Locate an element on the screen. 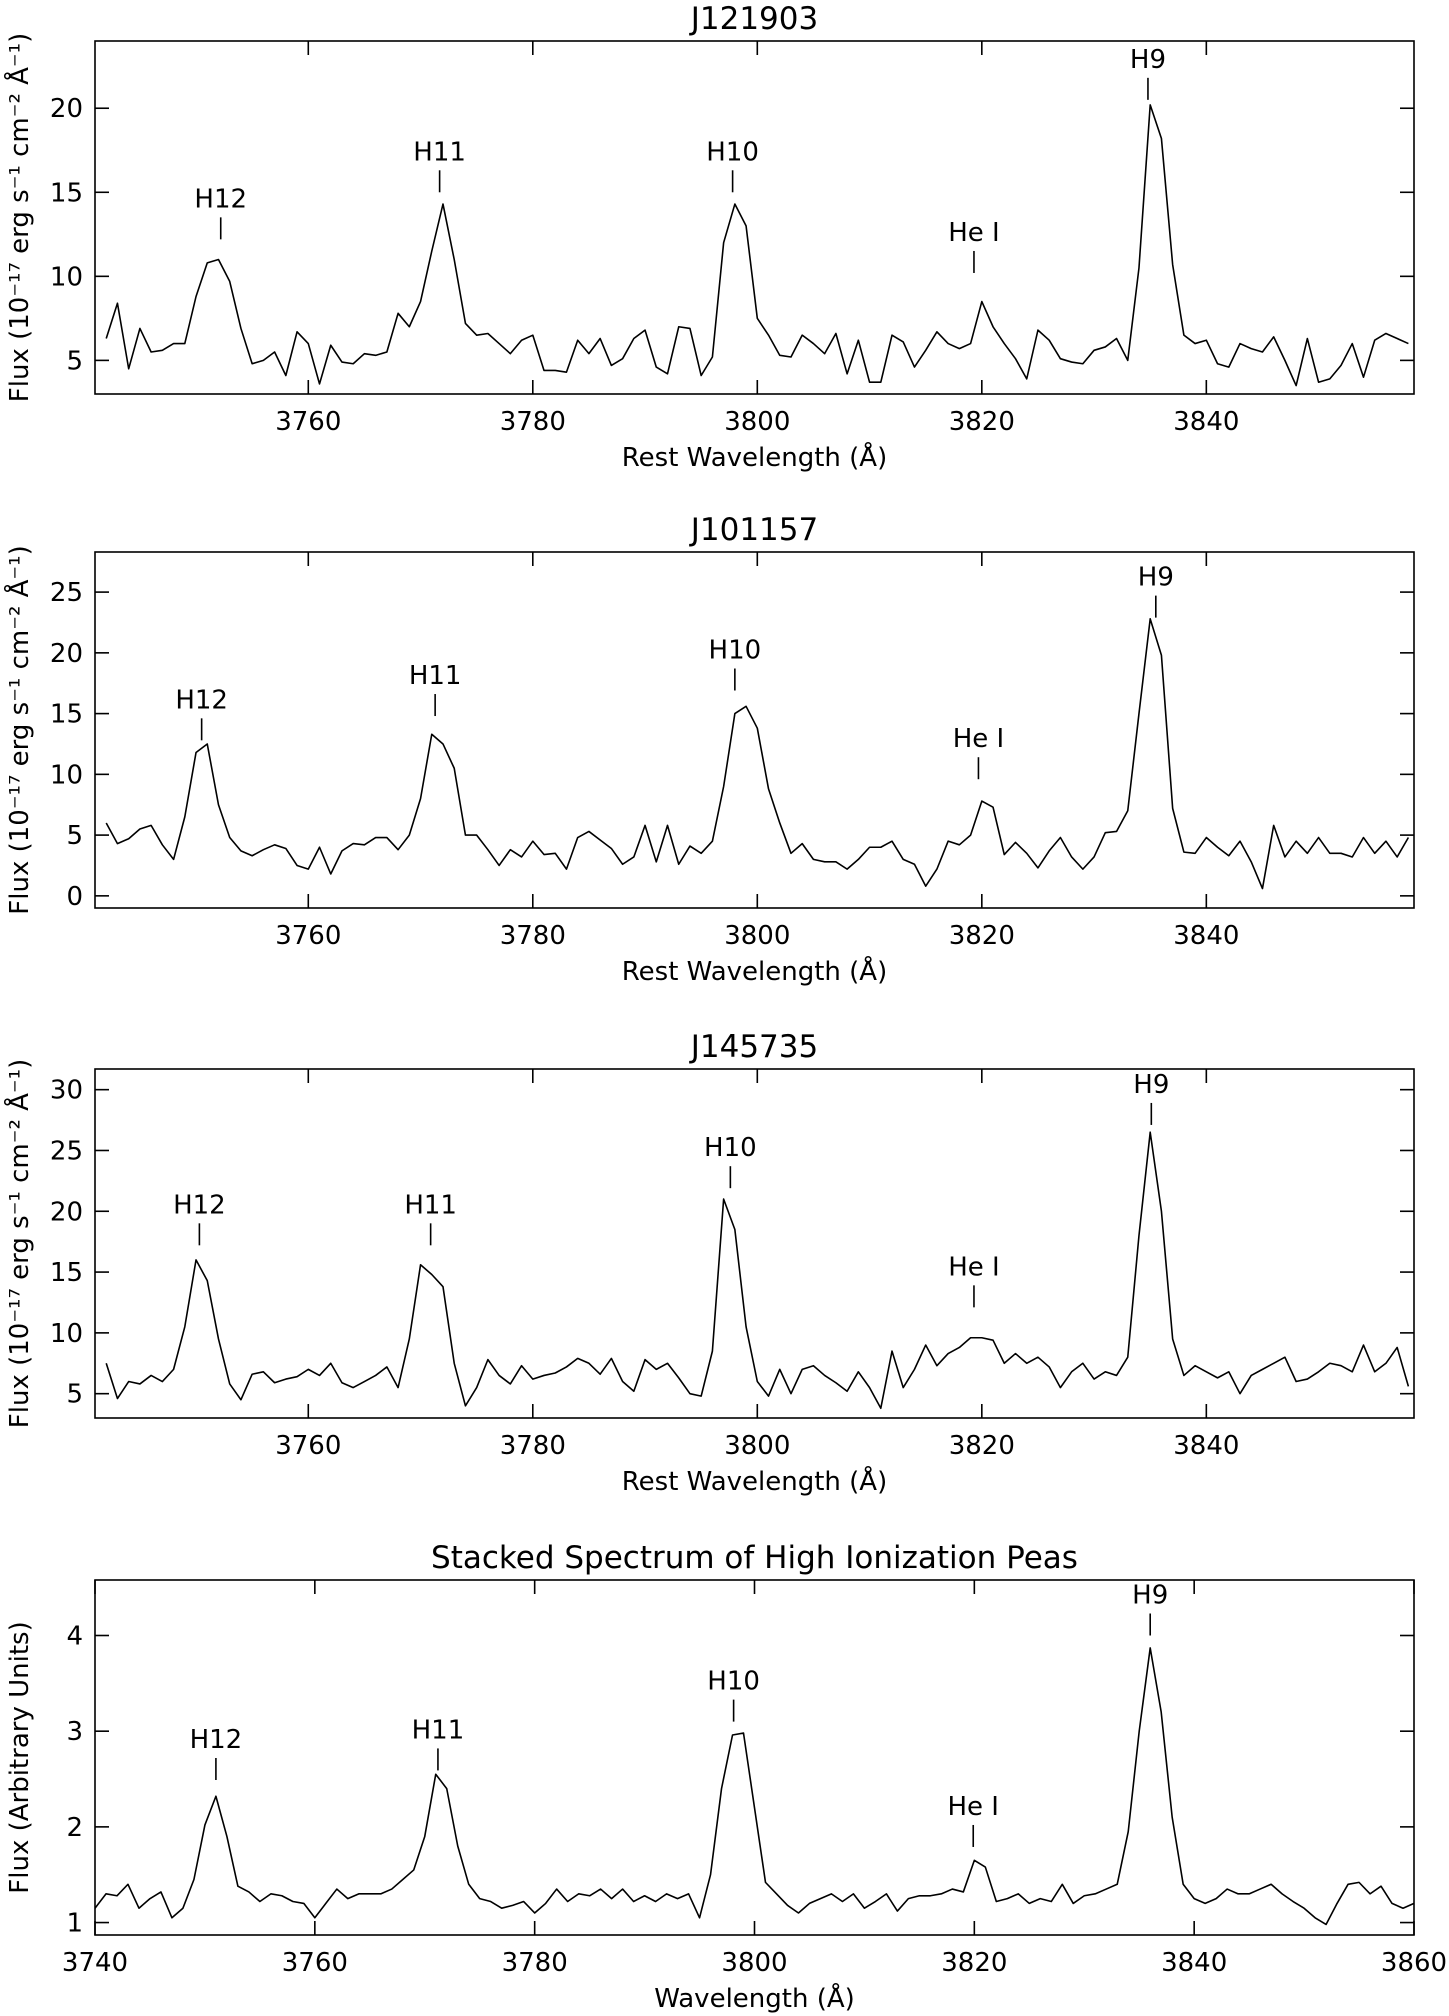  y-axis-label: Flux (Arbitrary Units) is located at coordinates (20, 1757).